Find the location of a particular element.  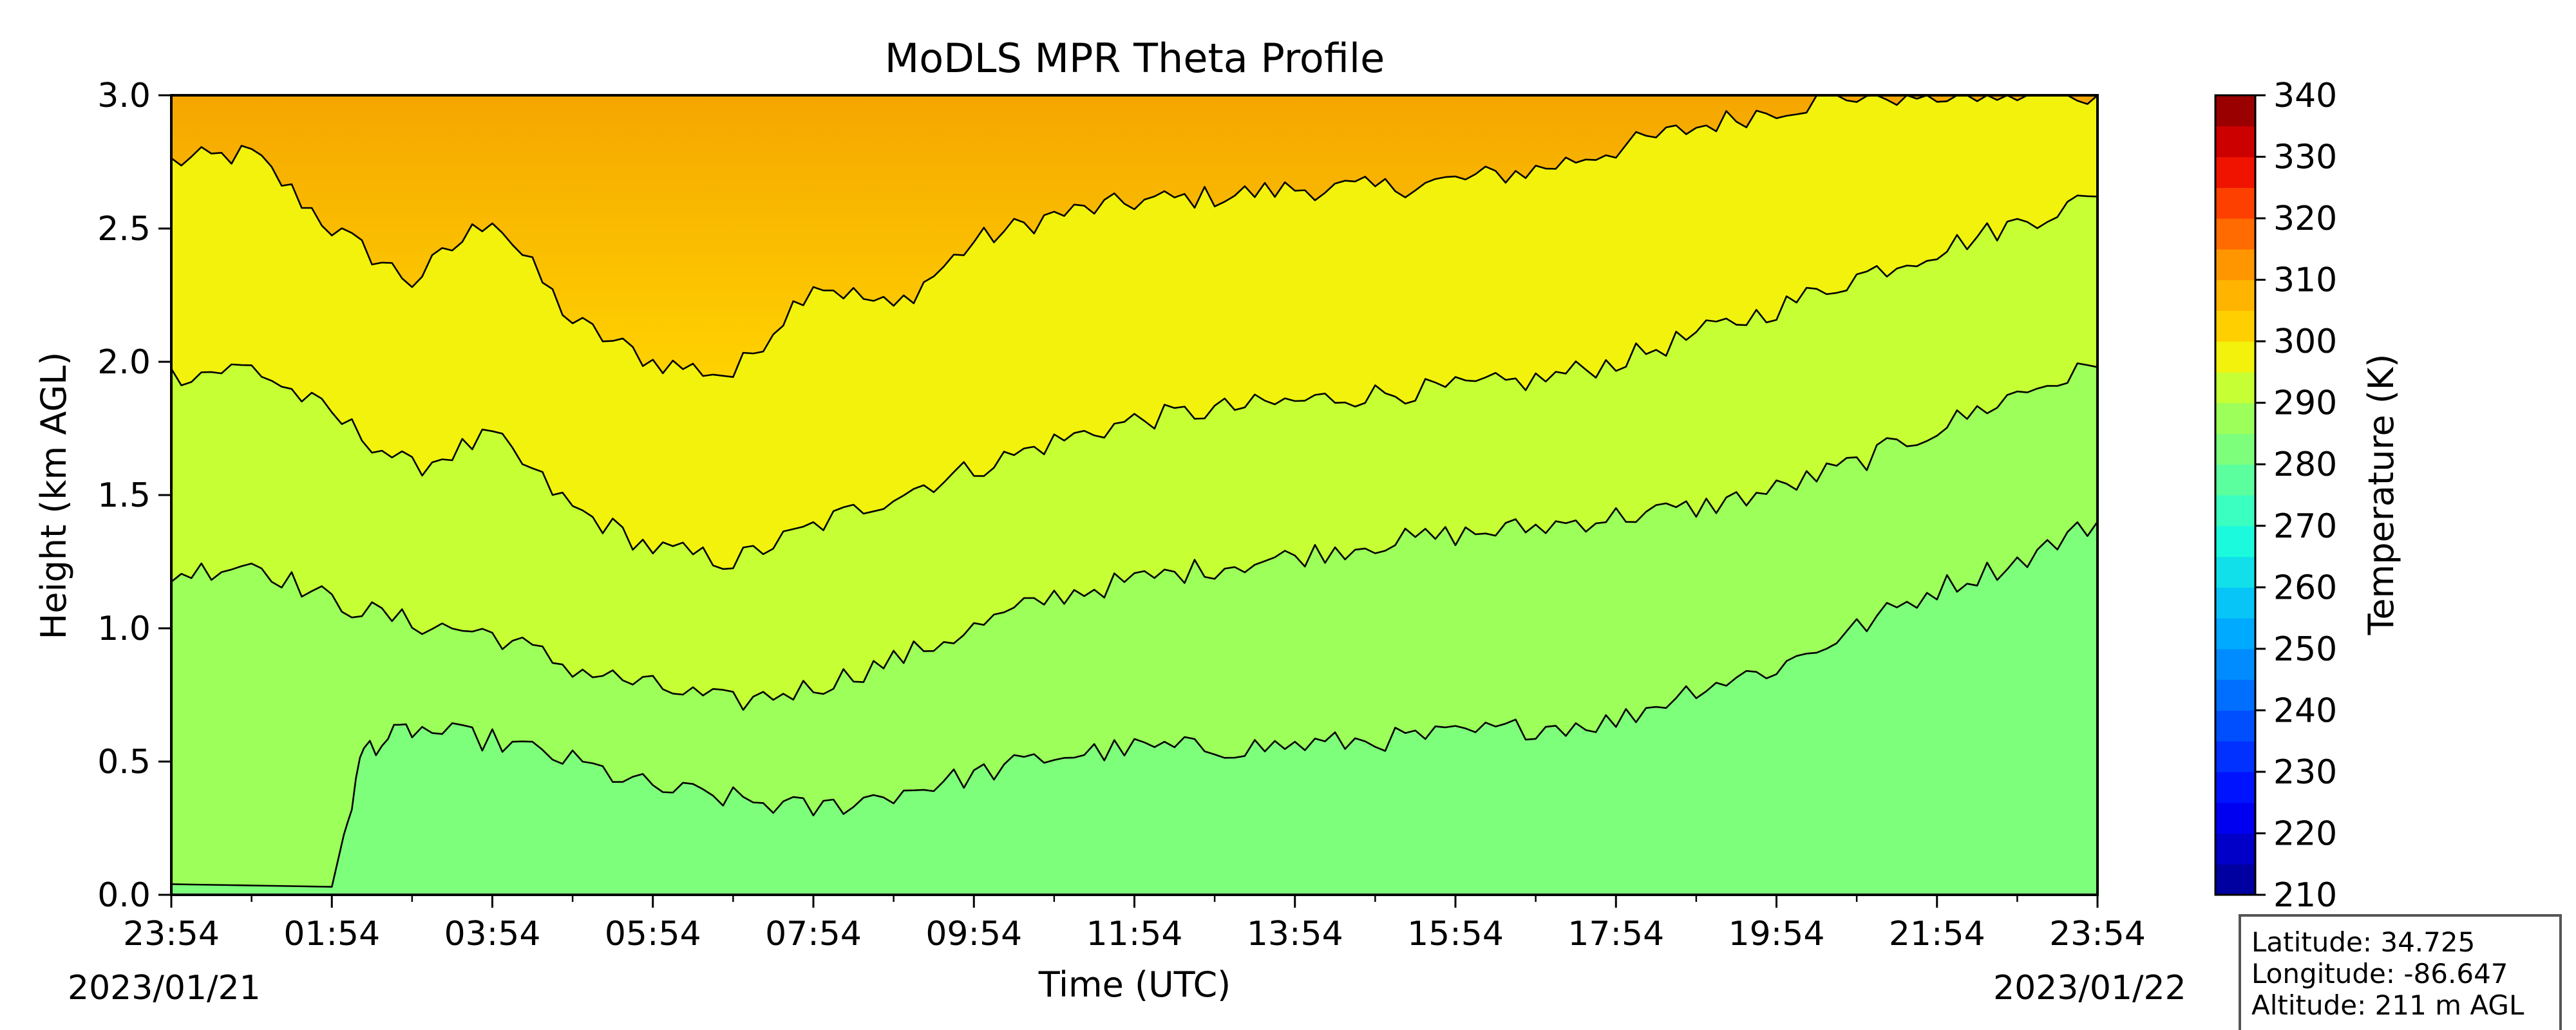

x-tick-label: 17:54 is located at coordinates (1615, 934).